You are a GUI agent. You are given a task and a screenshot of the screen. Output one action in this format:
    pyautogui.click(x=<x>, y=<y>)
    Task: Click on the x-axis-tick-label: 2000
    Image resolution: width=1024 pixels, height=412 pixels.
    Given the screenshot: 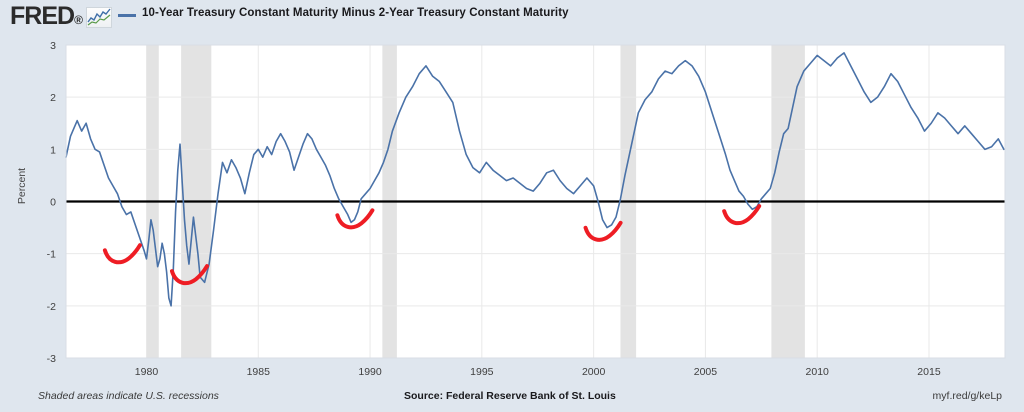 What is the action you would take?
    pyautogui.click(x=594, y=372)
    